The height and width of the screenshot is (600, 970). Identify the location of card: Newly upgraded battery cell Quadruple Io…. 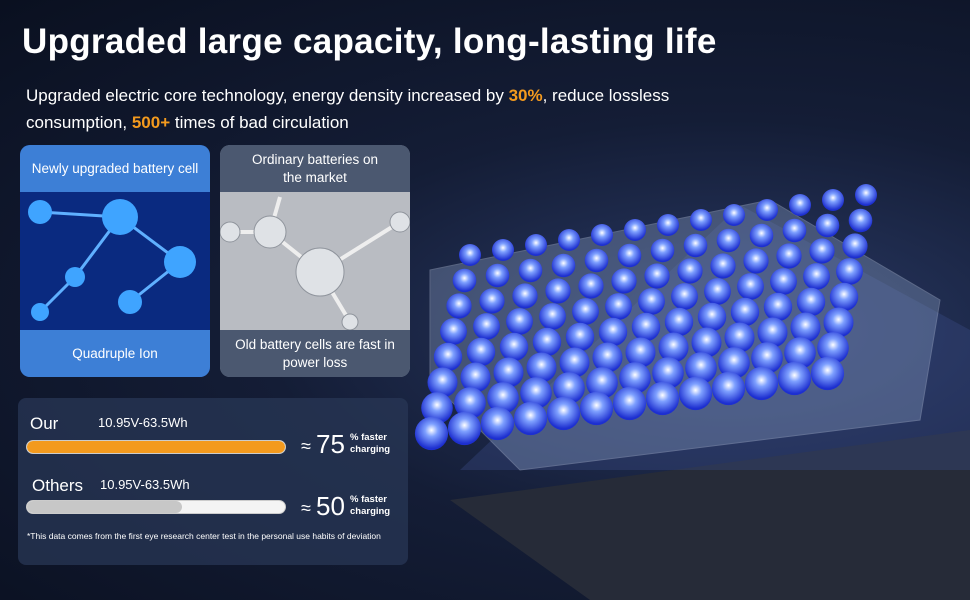
(115, 261).